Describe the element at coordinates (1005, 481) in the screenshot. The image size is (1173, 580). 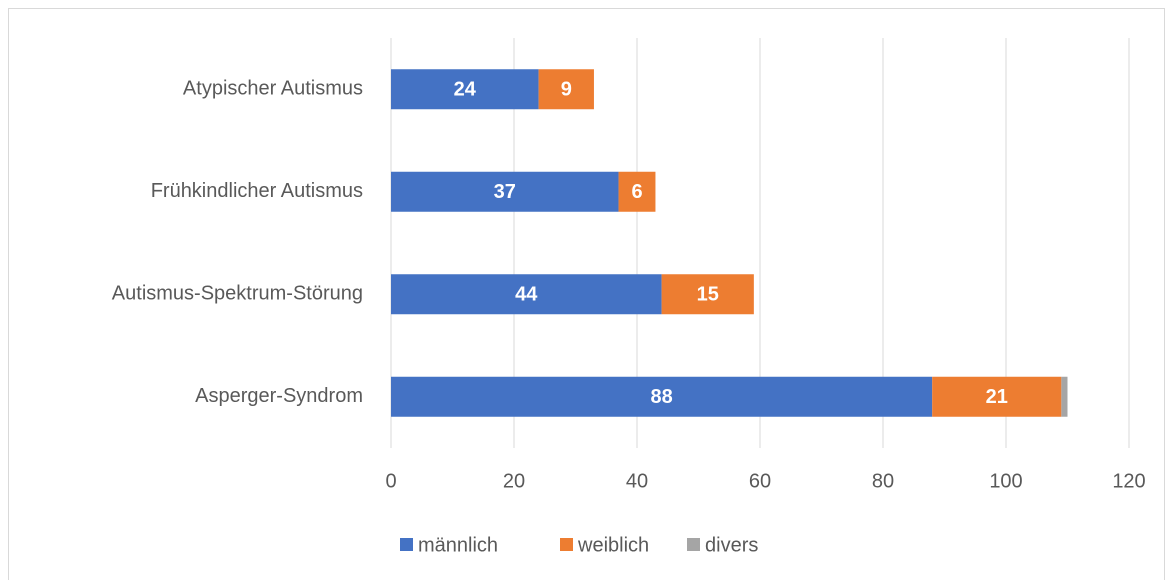
I see `x-tick-label: 100` at that location.